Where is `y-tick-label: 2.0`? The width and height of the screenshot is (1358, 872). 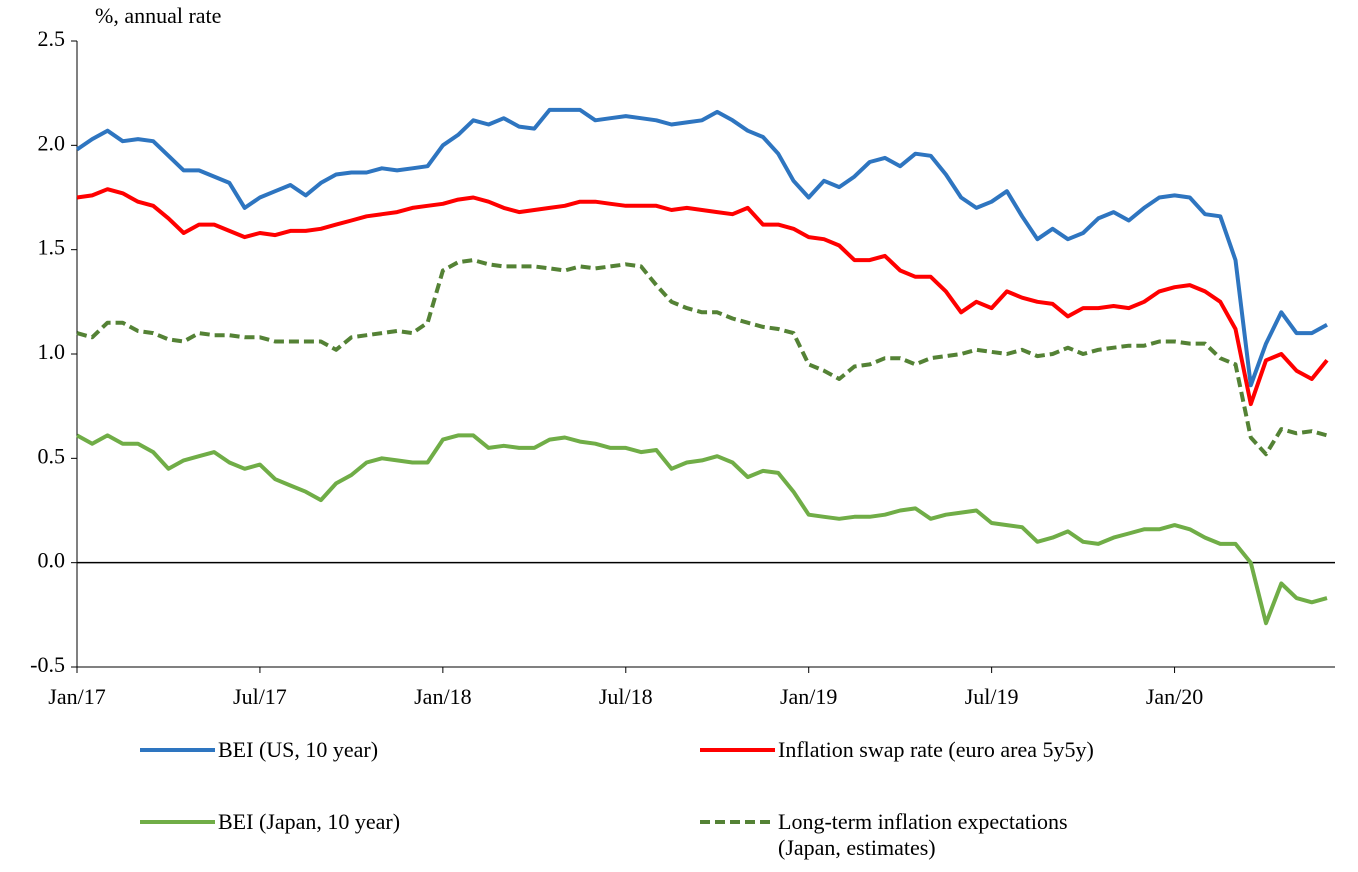 y-tick-label: 2.0 is located at coordinates (52, 142).